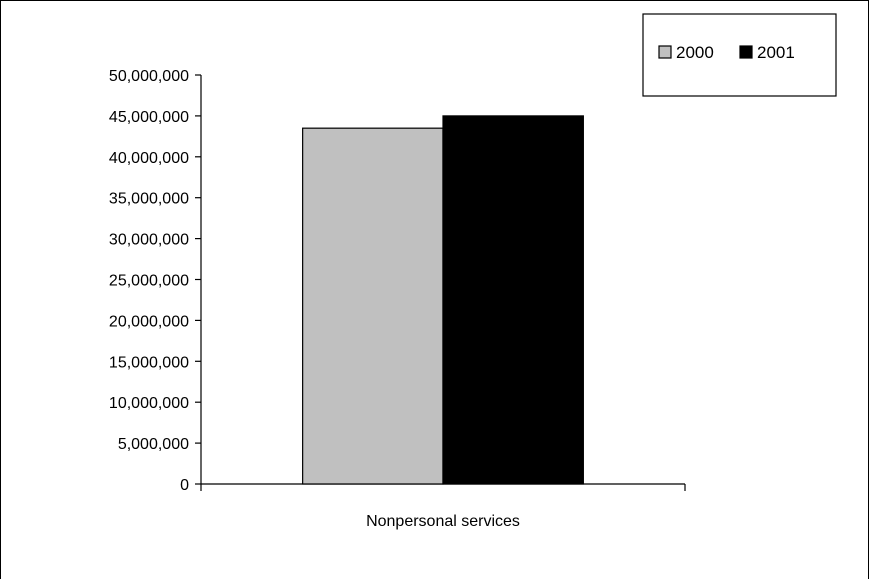  Describe the element at coordinates (695, 52) in the screenshot. I see `legend-label-2000: 2000` at that location.